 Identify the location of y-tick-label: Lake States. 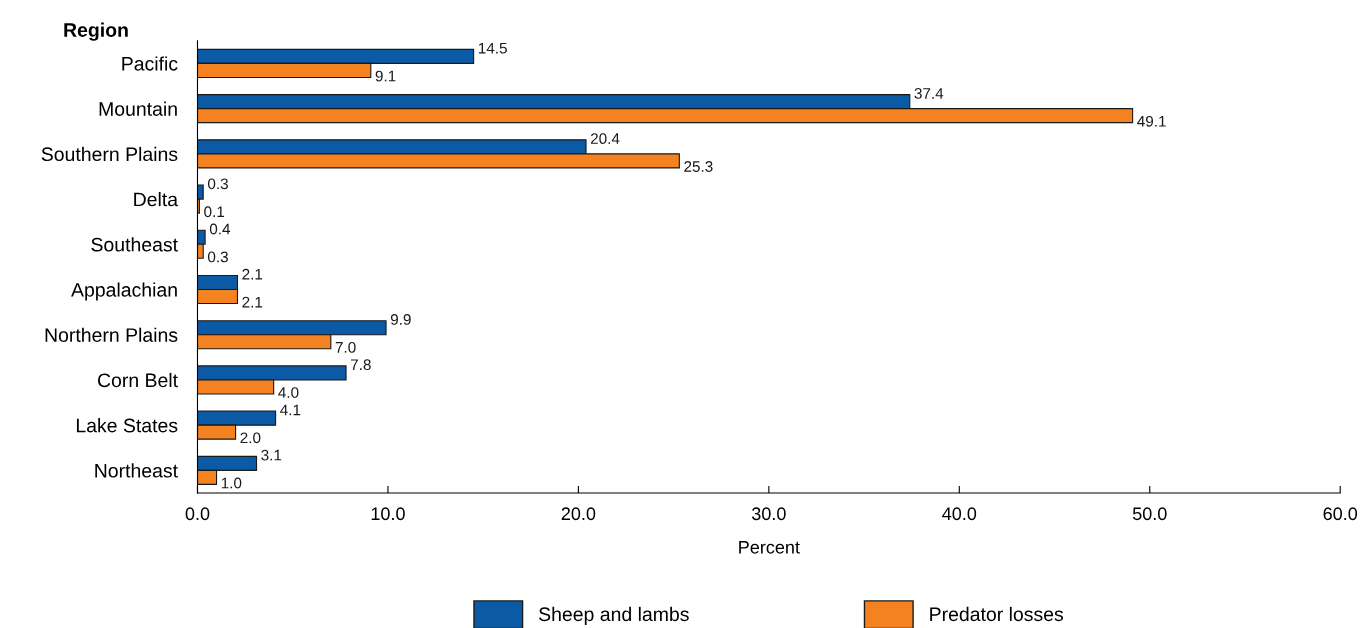
(127, 425).